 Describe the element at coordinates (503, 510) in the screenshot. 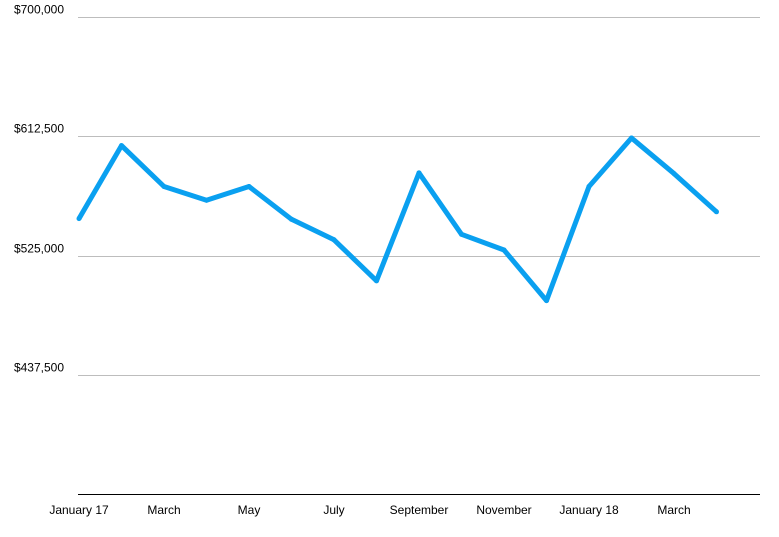

I see `x-tick-label: November` at that location.